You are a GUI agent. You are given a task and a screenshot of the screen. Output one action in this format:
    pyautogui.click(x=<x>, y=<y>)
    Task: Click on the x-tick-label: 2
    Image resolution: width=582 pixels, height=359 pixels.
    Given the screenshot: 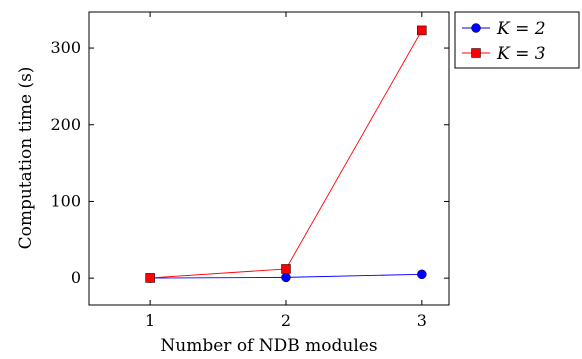 What is the action you would take?
    pyautogui.click(x=286, y=320)
    